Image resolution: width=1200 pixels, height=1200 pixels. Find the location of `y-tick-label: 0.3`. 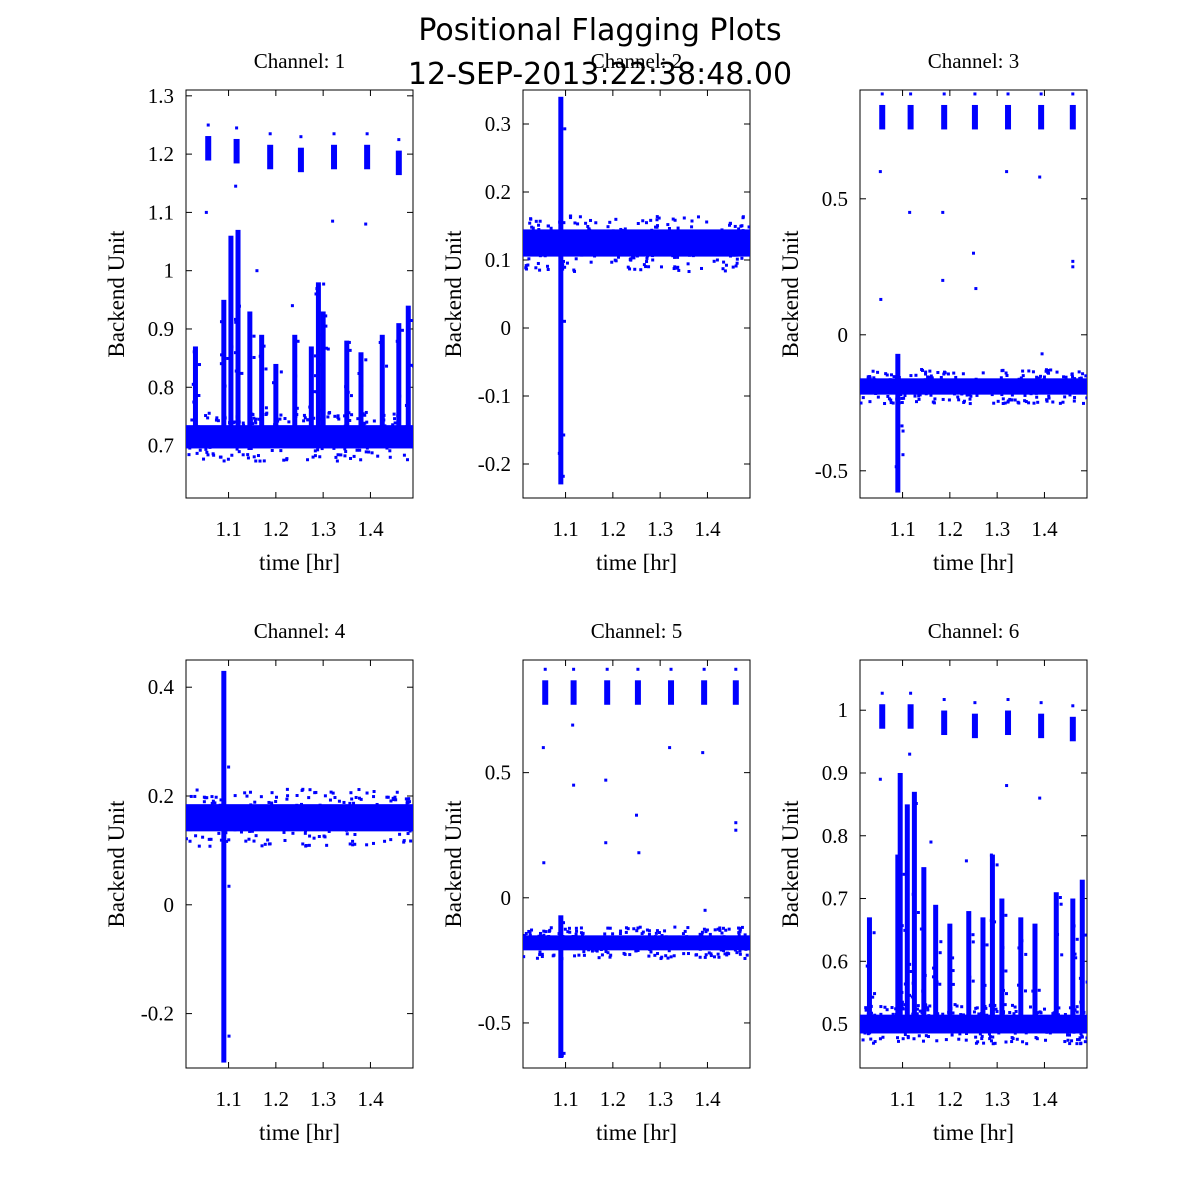

y-tick-label: 0.3 is located at coordinates (498, 124).